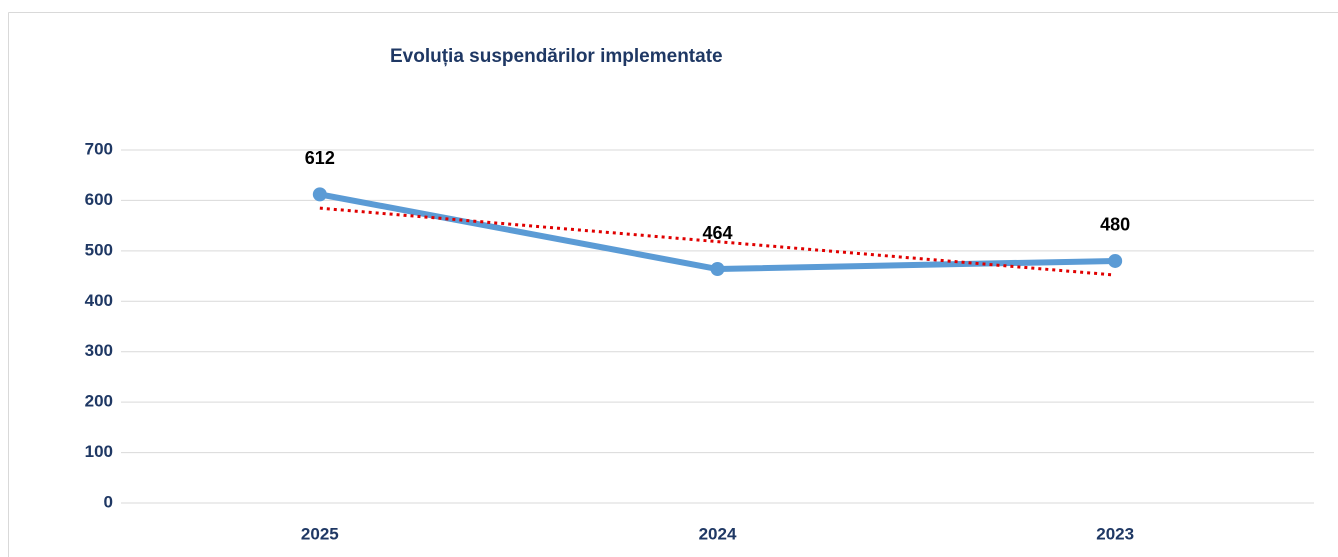  Describe the element at coordinates (108, 501) in the screenshot. I see `y-tick-label: 0` at that location.